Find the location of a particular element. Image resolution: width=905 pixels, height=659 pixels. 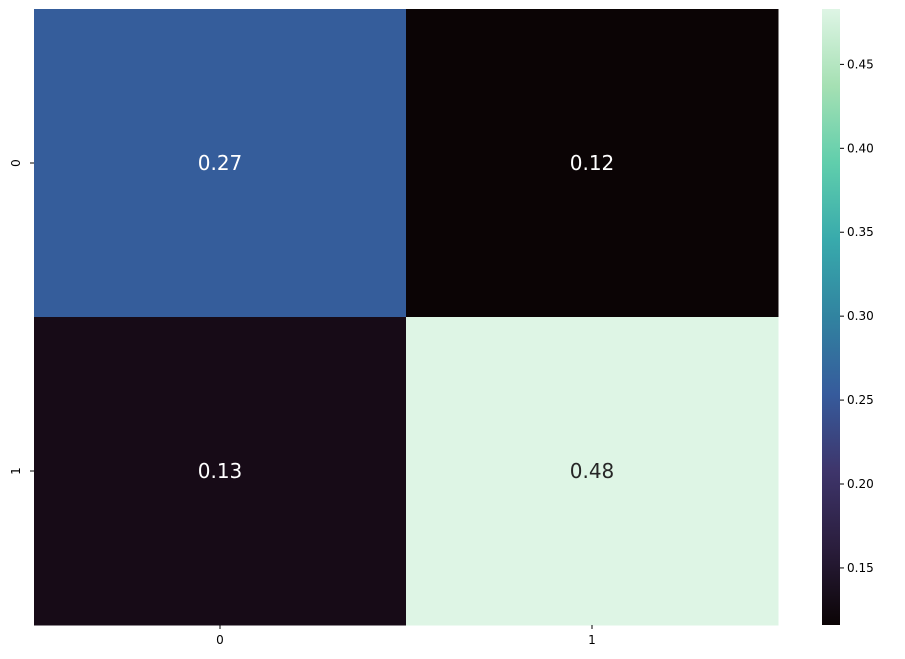

colorbar: 0.15 0.20 0.25 0.30 0.35 0.40 0.45 is located at coordinates (848, 317).